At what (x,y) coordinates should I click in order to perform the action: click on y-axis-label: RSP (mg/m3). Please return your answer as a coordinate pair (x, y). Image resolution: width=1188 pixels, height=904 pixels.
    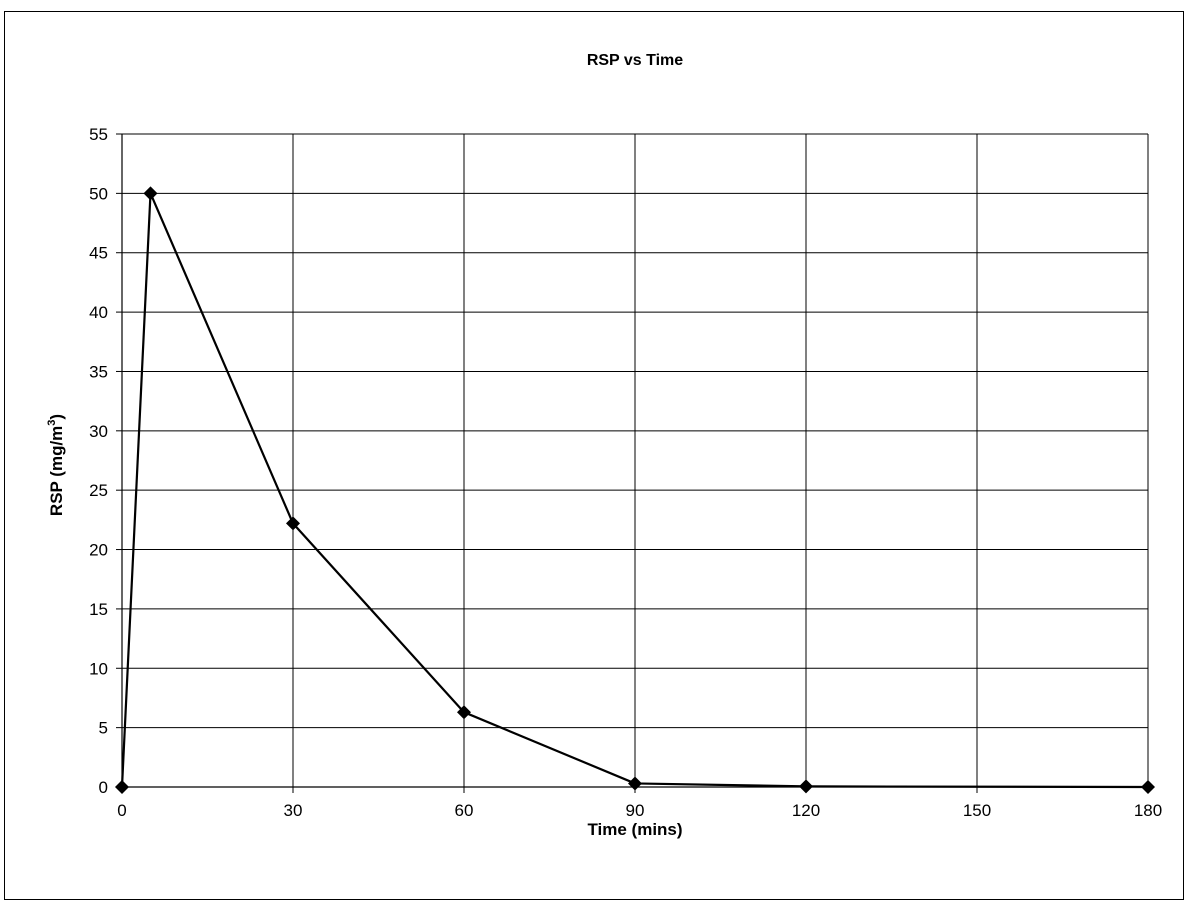
    Looking at the image, I should click on (56, 465).